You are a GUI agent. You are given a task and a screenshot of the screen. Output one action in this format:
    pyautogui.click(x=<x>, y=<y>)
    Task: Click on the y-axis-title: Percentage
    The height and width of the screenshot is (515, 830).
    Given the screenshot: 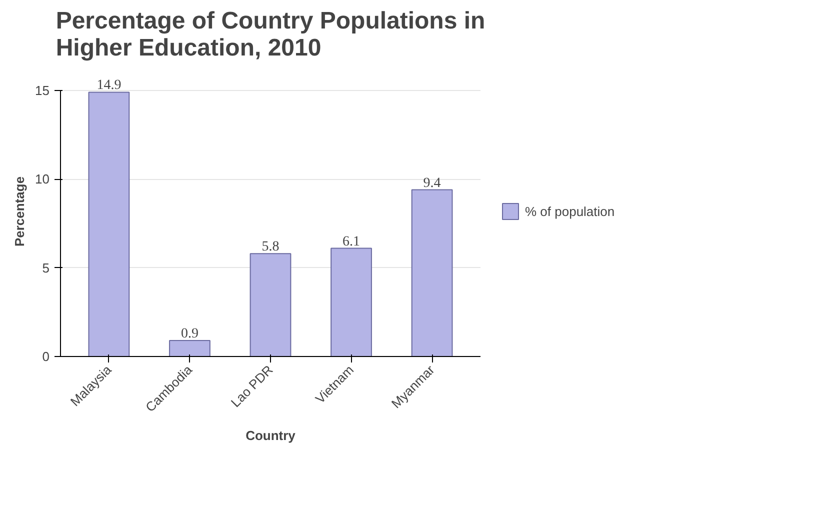 What is the action you would take?
    pyautogui.click(x=20, y=211)
    